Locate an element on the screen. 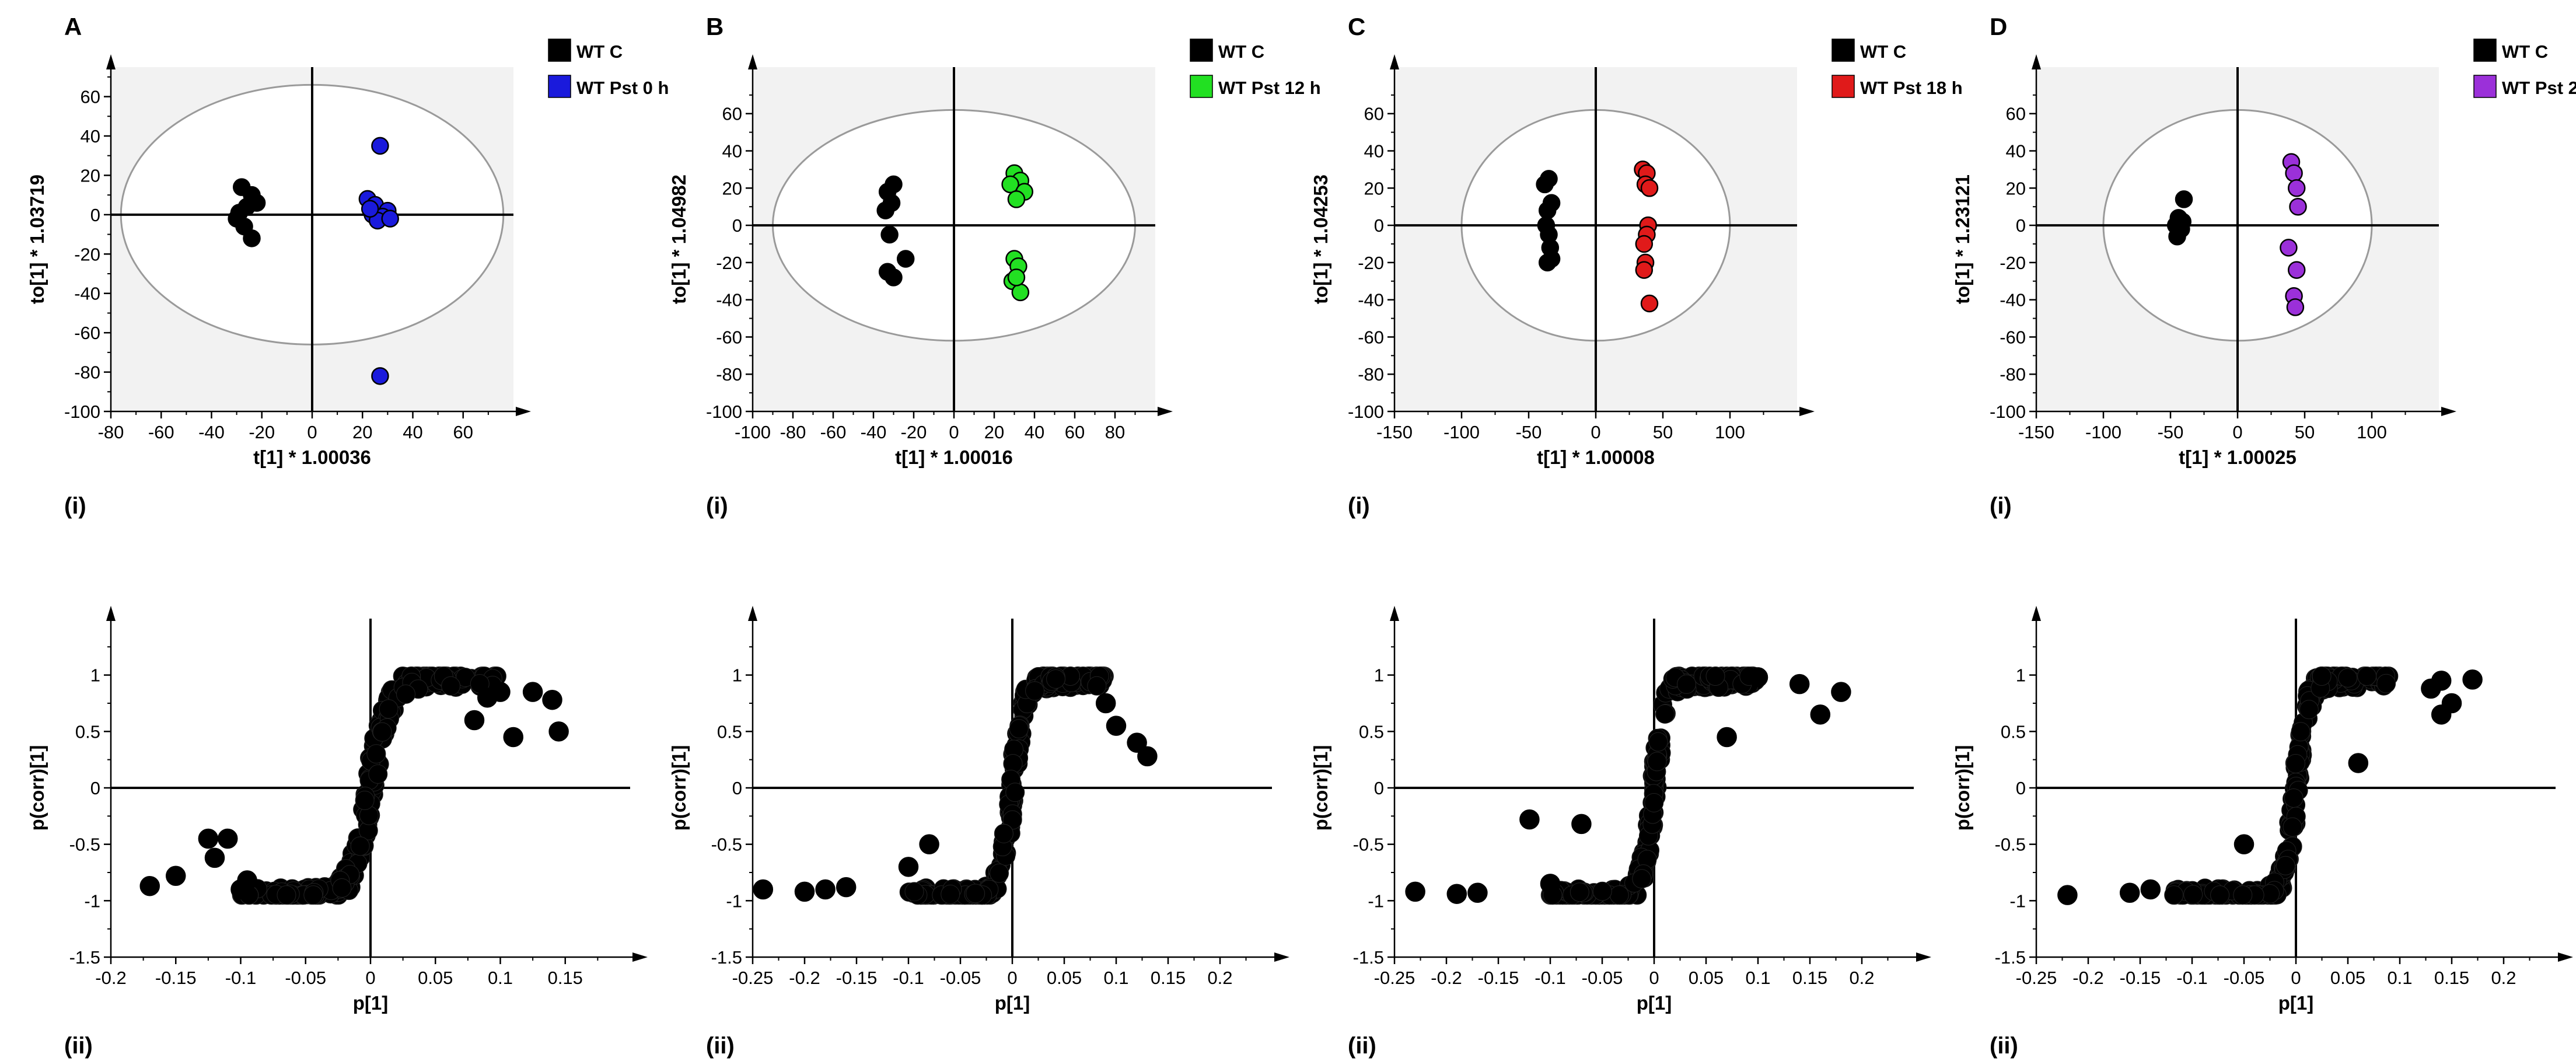 Image resolution: width=2576 pixels, height=1061 pixels. x-tick-label: -80 is located at coordinates (793, 432).